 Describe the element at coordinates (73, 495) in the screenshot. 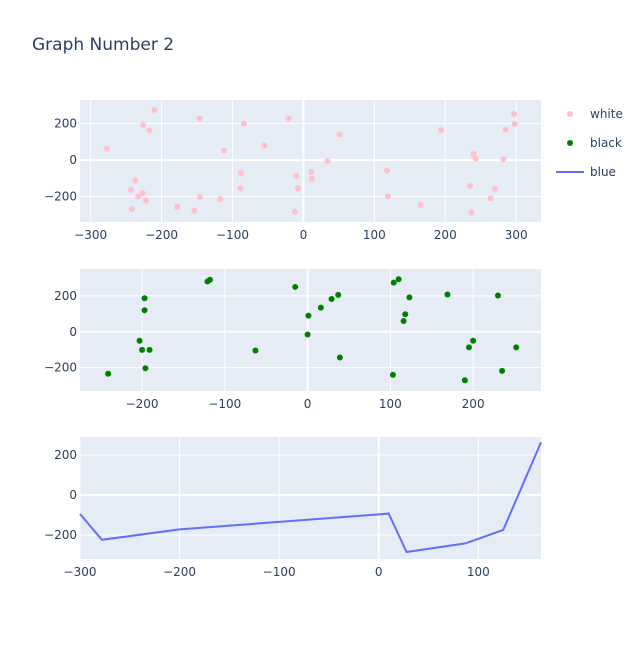

I see `subplot-3-y-tick-label: 0` at that location.